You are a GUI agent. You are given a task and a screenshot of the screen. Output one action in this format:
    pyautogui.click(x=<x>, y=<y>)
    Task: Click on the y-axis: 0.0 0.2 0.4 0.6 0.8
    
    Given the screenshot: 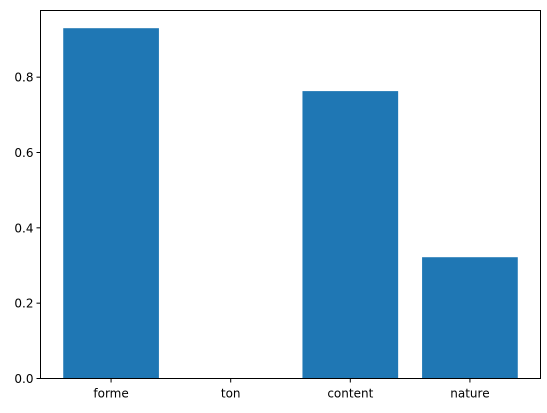 What is the action you would take?
    pyautogui.click(x=27, y=228)
    